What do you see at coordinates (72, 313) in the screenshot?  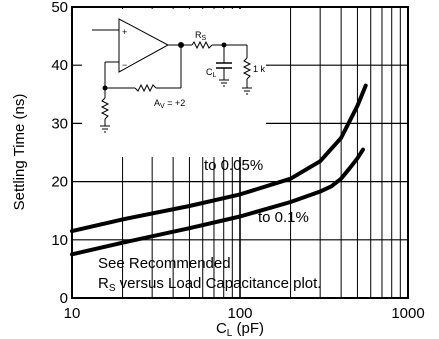 I see `x-tick-label: 10` at bounding box center [72, 313].